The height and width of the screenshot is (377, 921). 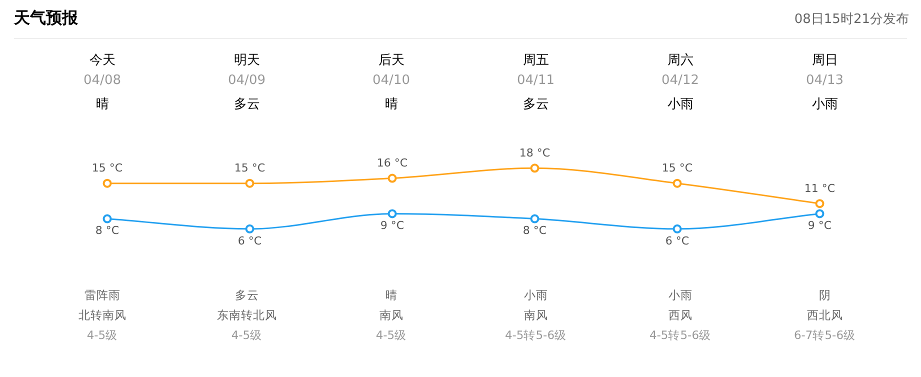 What do you see at coordinates (102, 80) in the screenshot?
I see `text: 04/08` at bounding box center [102, 80].